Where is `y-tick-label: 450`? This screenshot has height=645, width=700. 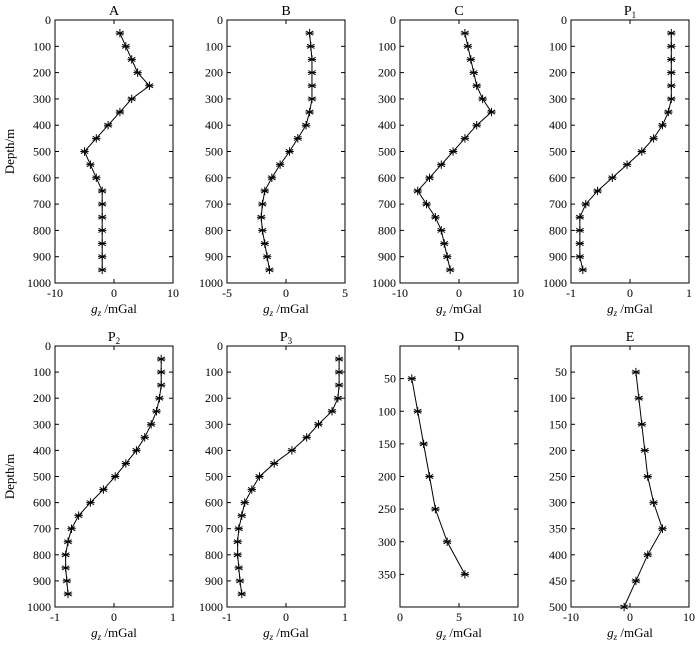
y-tick-label: 450 is located at coordinates (558, 581).